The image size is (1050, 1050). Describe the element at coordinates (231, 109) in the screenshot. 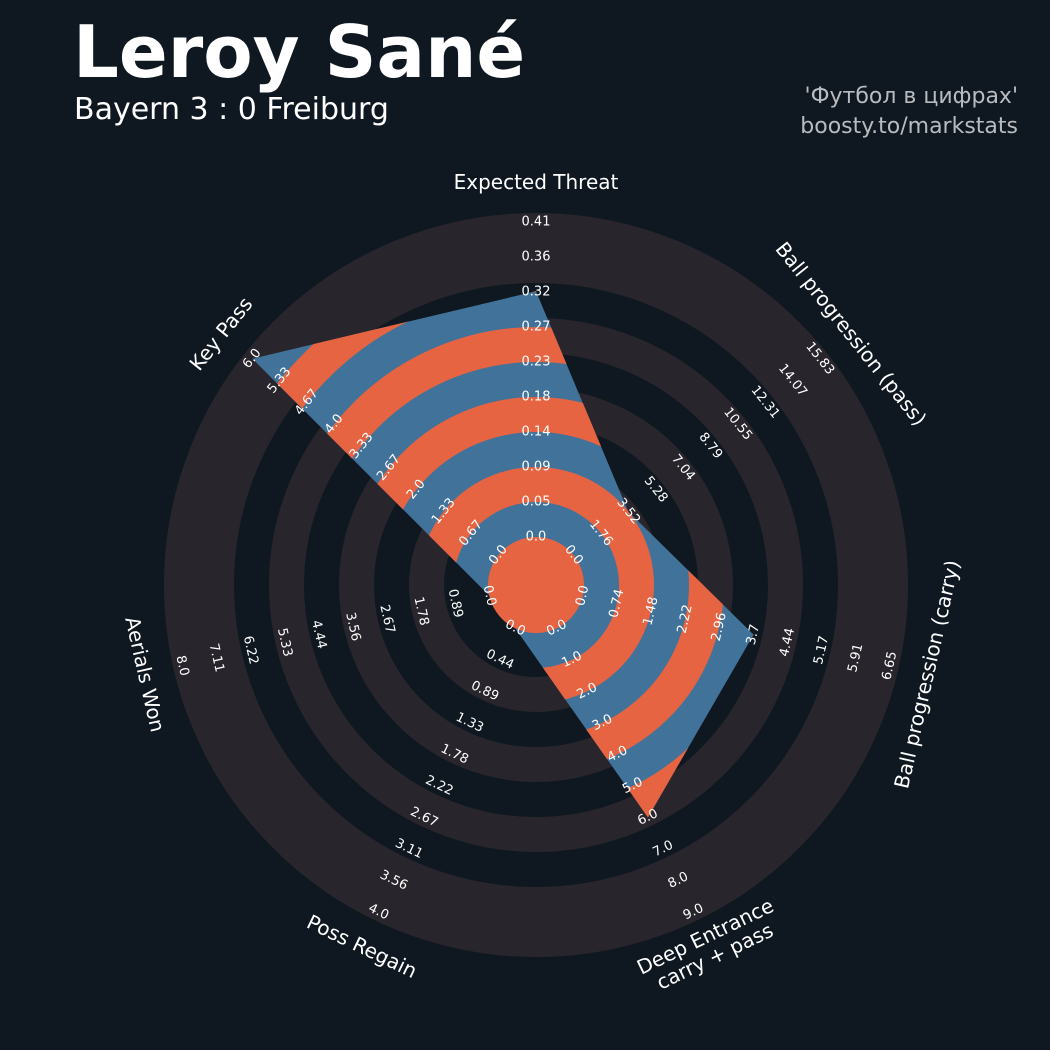

I see `match-subtitle: Bayern 3 : 0 Freiburg` at that location.